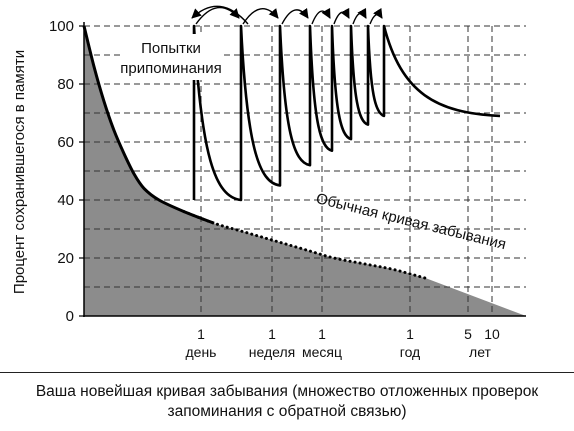  Describe the element at coordinates (66, 171) in the screenshot. I see `y-tick-labels: 0 20 40 60 80 100` at that location.